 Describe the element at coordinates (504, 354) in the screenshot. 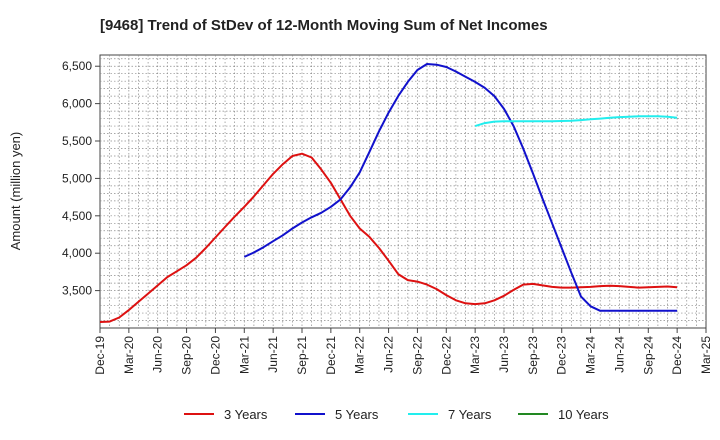

I see `x-tick-label: Jun-23` at that location.